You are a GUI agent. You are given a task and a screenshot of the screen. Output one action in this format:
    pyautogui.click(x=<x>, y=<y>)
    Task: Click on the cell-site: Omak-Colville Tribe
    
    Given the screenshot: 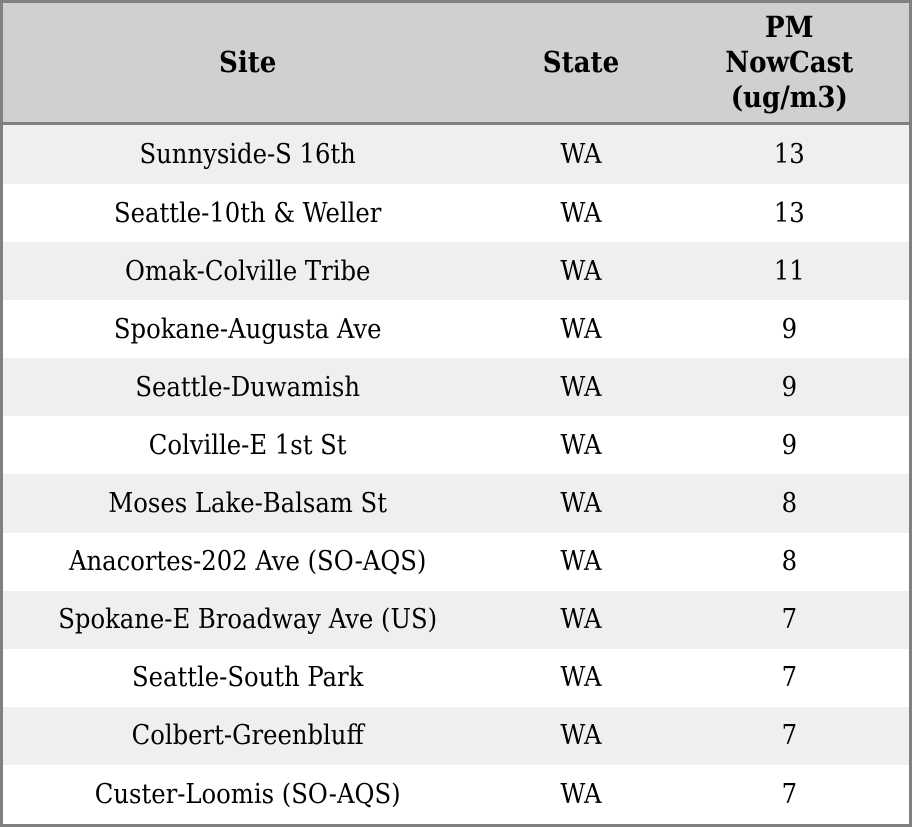 What is the action you would take?
    pyautogui.click(x=247, y=271)
    